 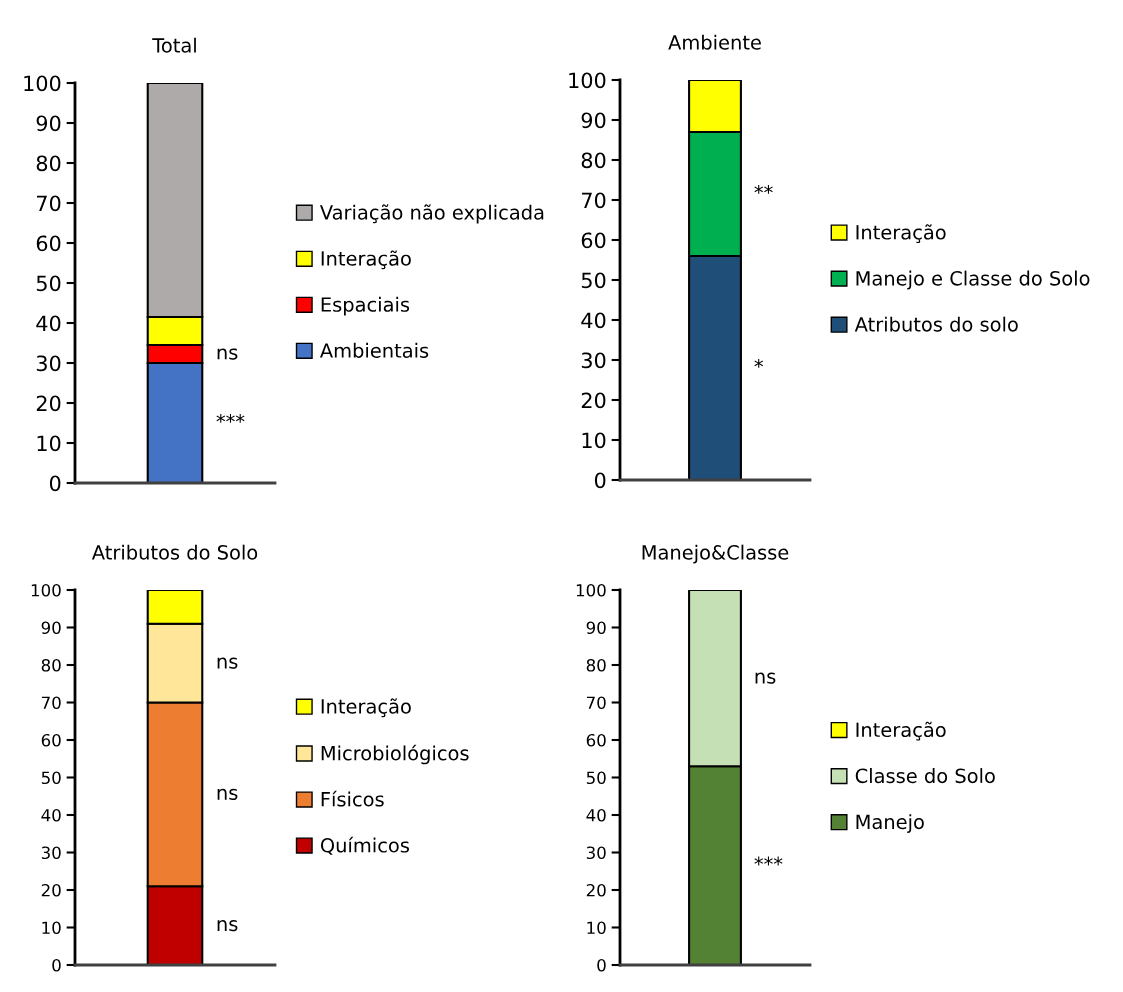 What do you see at coordinates (365, 306) in the screenshot?
I see `legend-label: Espaciais` at bounding box center [365, 306].